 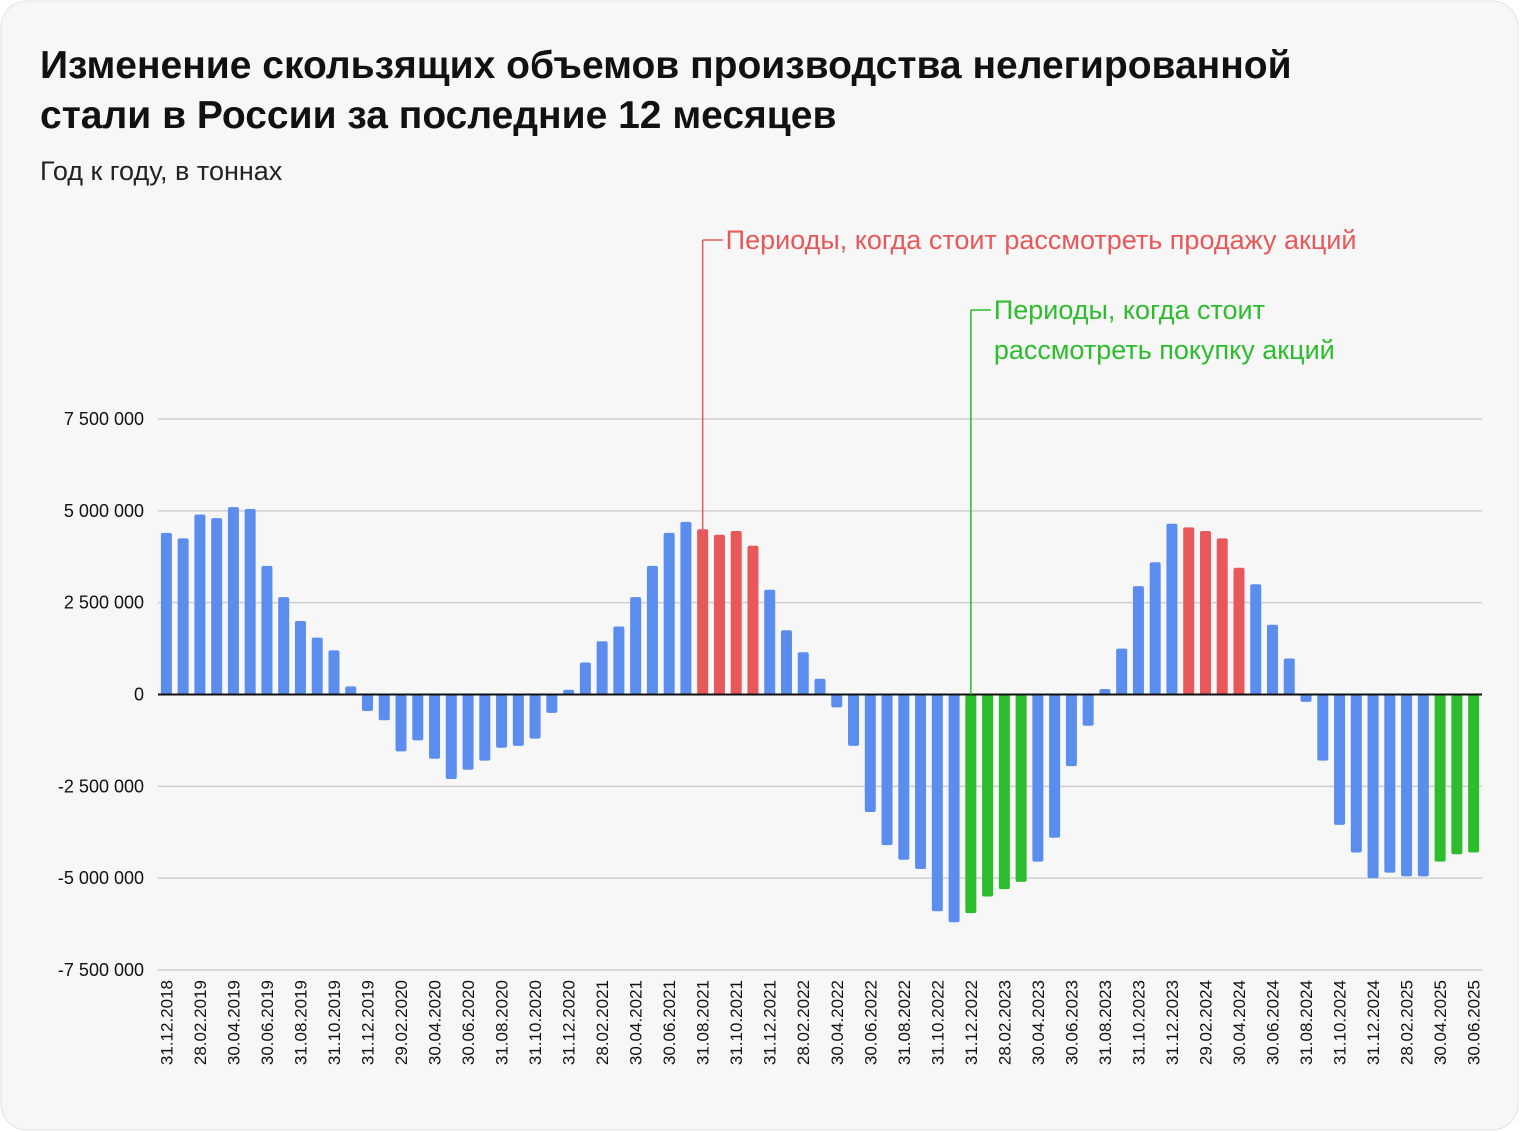 What do you see at coordinates (267, 1022) in the screenshot?
I see `x-tick-label: 30.06.2019` at bounding box center [267, 1022].